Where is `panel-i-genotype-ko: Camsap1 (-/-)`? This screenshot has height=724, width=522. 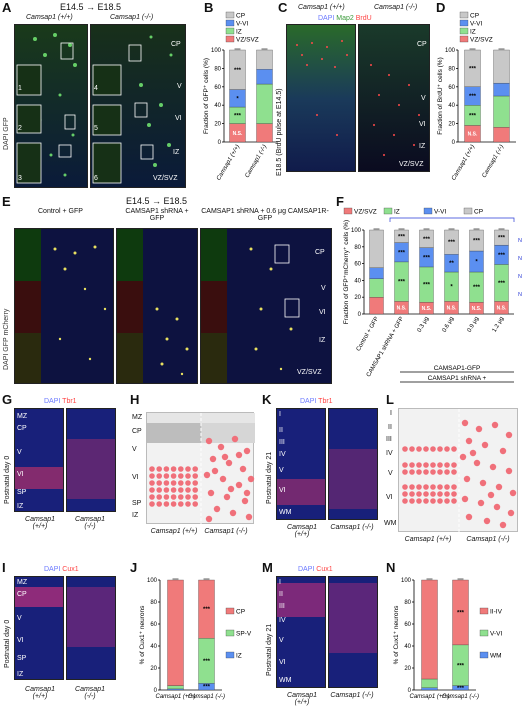
panel-i-genotype-ko: Camsap1 (-/-) is located at coordinates (90, 693).